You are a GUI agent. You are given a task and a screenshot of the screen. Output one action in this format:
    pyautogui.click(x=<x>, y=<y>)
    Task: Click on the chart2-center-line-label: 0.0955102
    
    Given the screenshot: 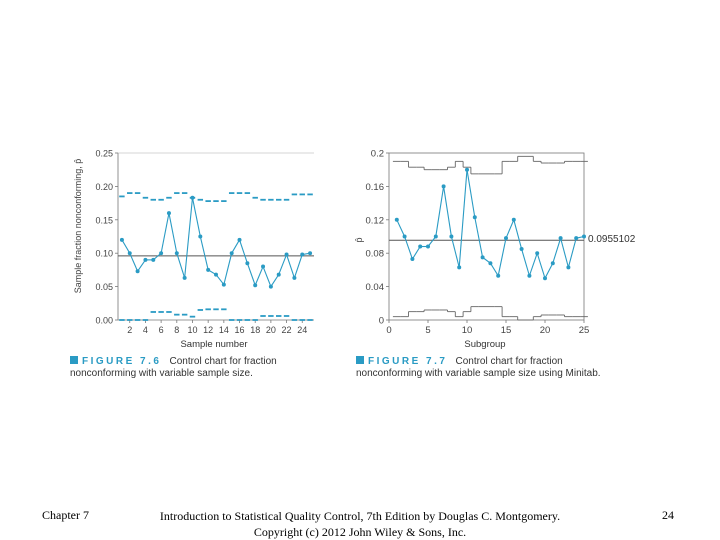 What is the action you would take?
    pyautogui.click(x=612, y=239)
    